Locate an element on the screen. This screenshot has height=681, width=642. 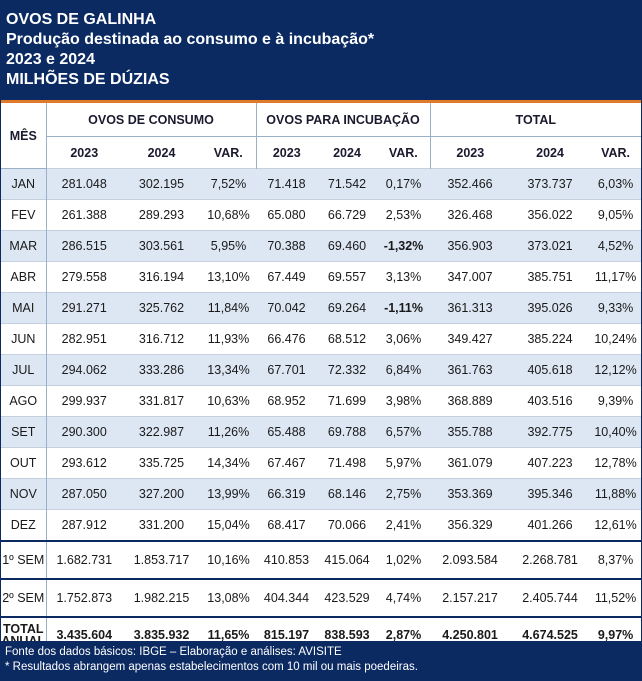
var-cell: 6,03% is located at coordinates (616, 184).